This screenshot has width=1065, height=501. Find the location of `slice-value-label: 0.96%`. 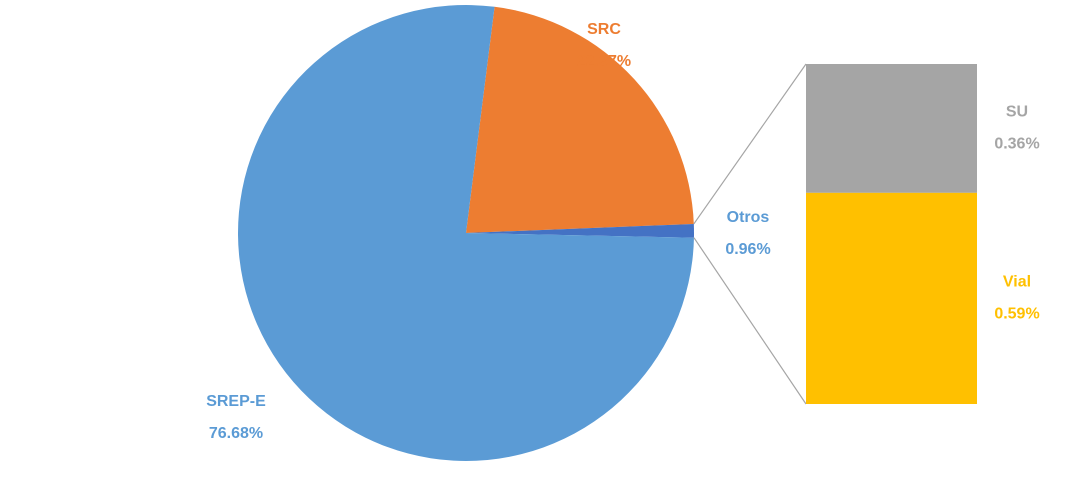

slice-value-label: 0.96% is located at coordinates (747, 249).